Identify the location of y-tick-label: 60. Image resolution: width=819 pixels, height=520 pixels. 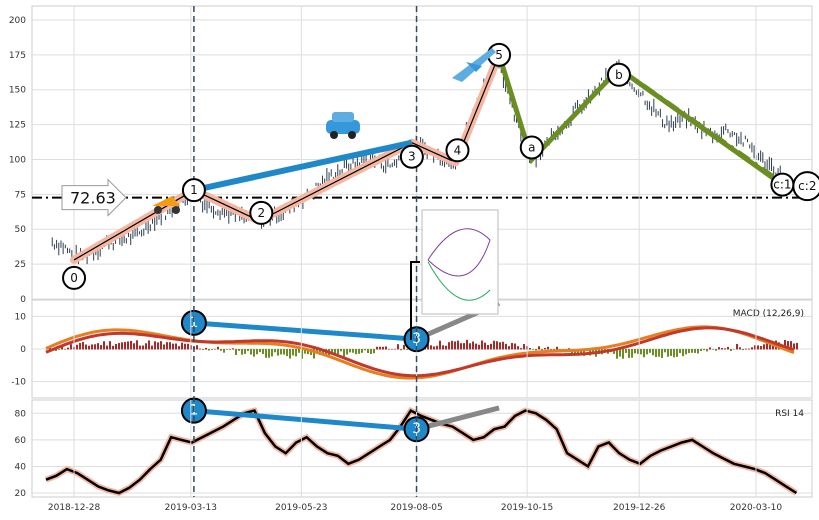
(21, 441).